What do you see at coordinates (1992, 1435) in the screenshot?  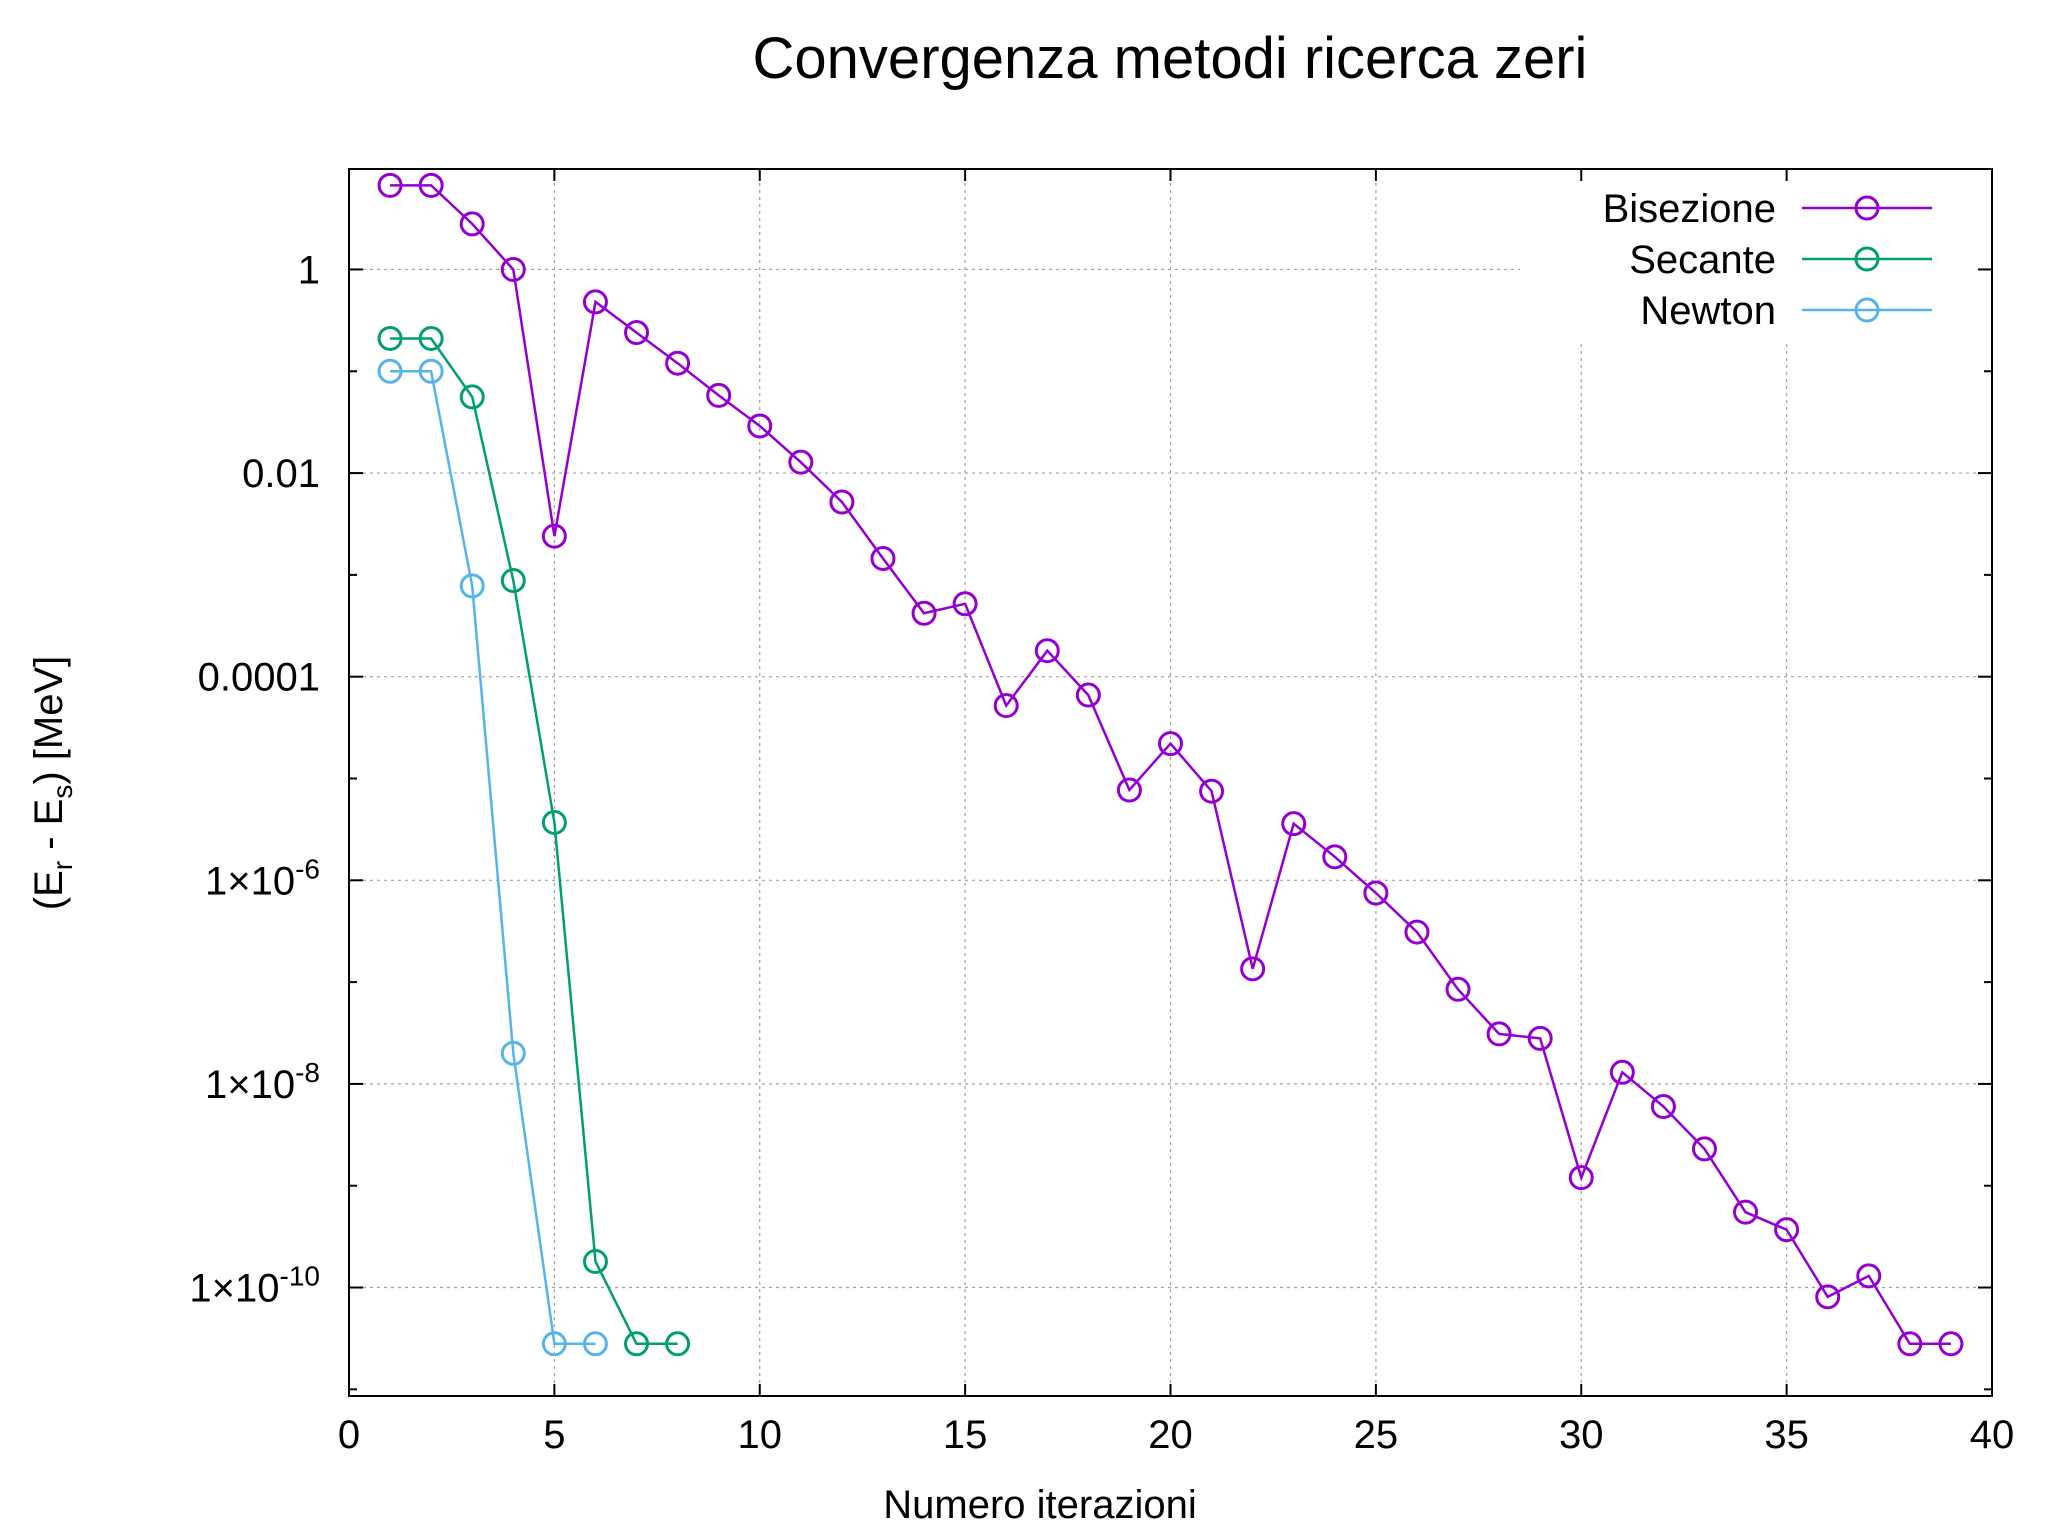 I see `x-tick-label: 40` at bounding box center [1992, 1435].